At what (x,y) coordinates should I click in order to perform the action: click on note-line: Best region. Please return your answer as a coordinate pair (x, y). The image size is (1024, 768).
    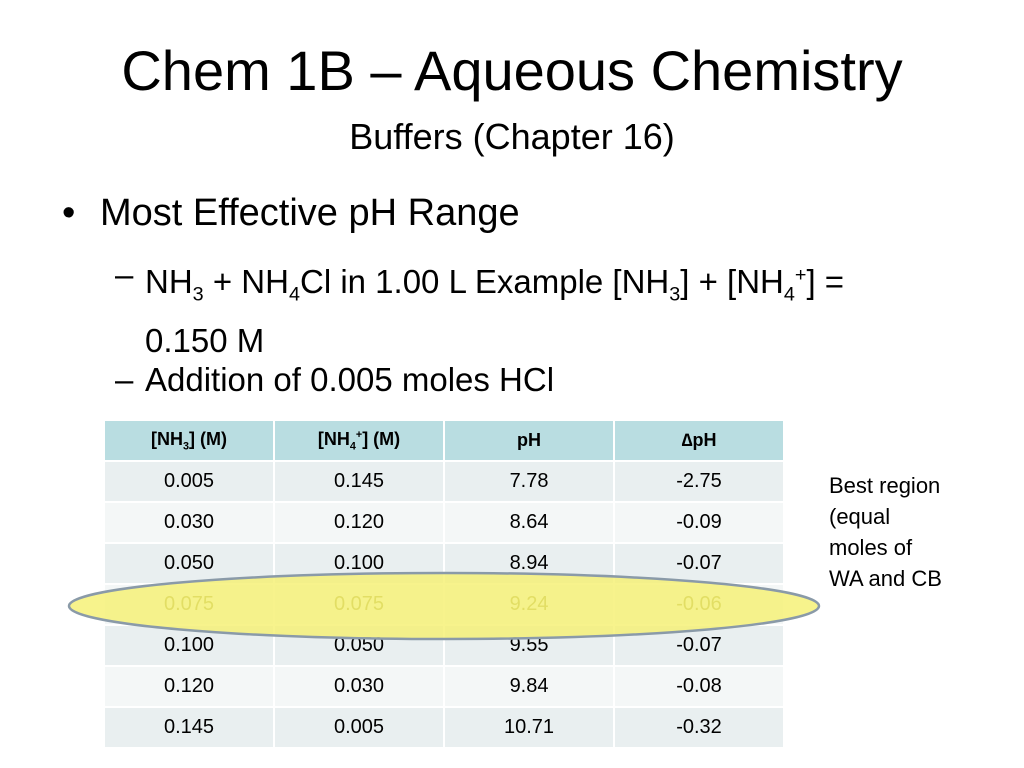
    Looking at the image, I should click on (885, 485).